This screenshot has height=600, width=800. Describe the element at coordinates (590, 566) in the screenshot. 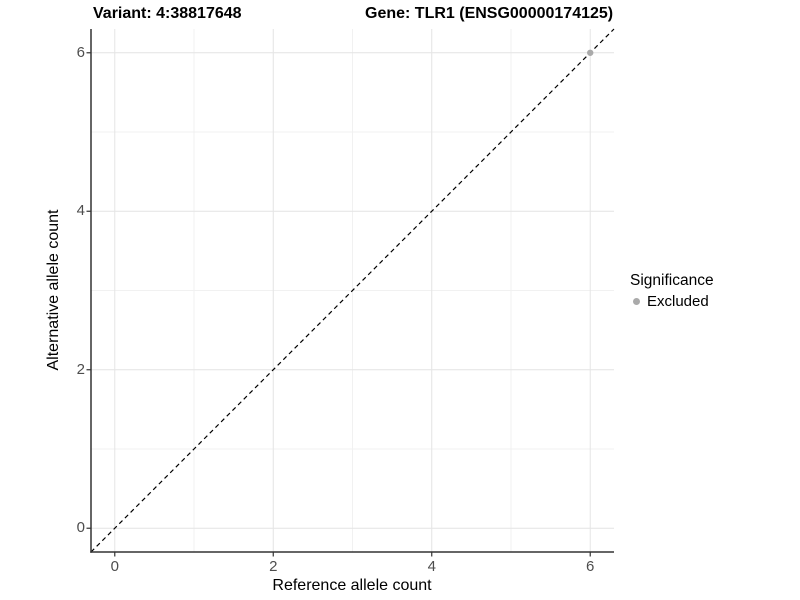

I see `x-tick-label: 6` at that location.